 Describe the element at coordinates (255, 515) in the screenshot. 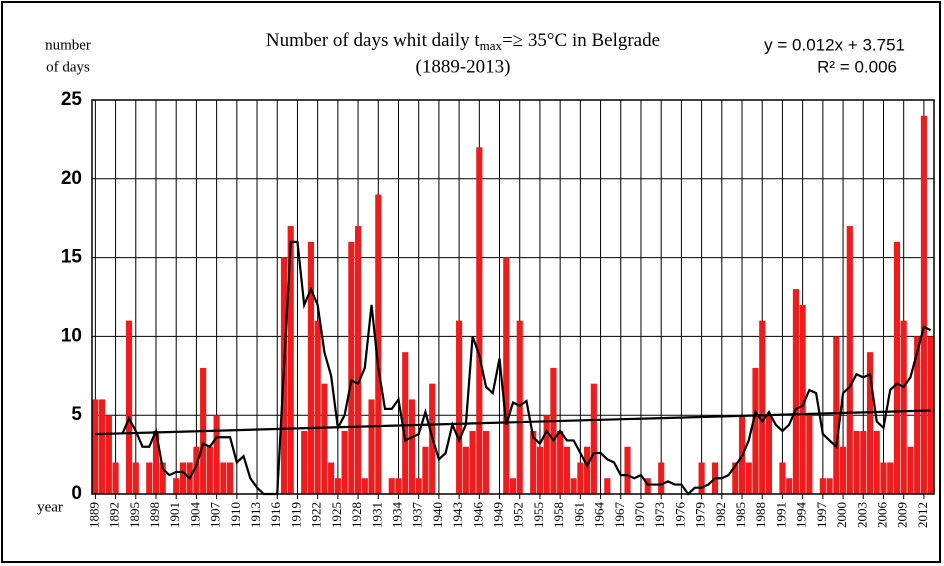

I see `x-tick-label: 1913` at that location.